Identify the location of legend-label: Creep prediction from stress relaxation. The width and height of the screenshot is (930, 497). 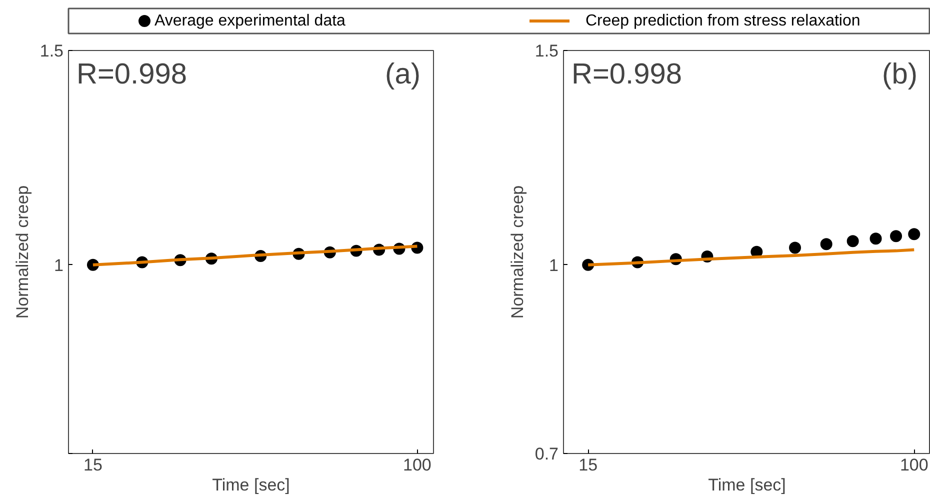
(723, 21).